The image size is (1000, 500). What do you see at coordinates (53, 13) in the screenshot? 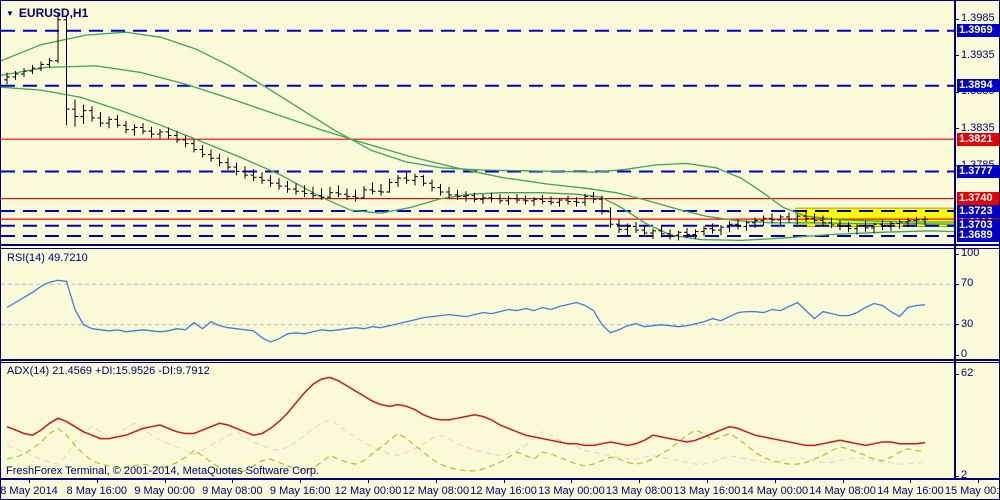
I see `symbol-period-label: EURUSD,H1` at bounding box center [53, 13].